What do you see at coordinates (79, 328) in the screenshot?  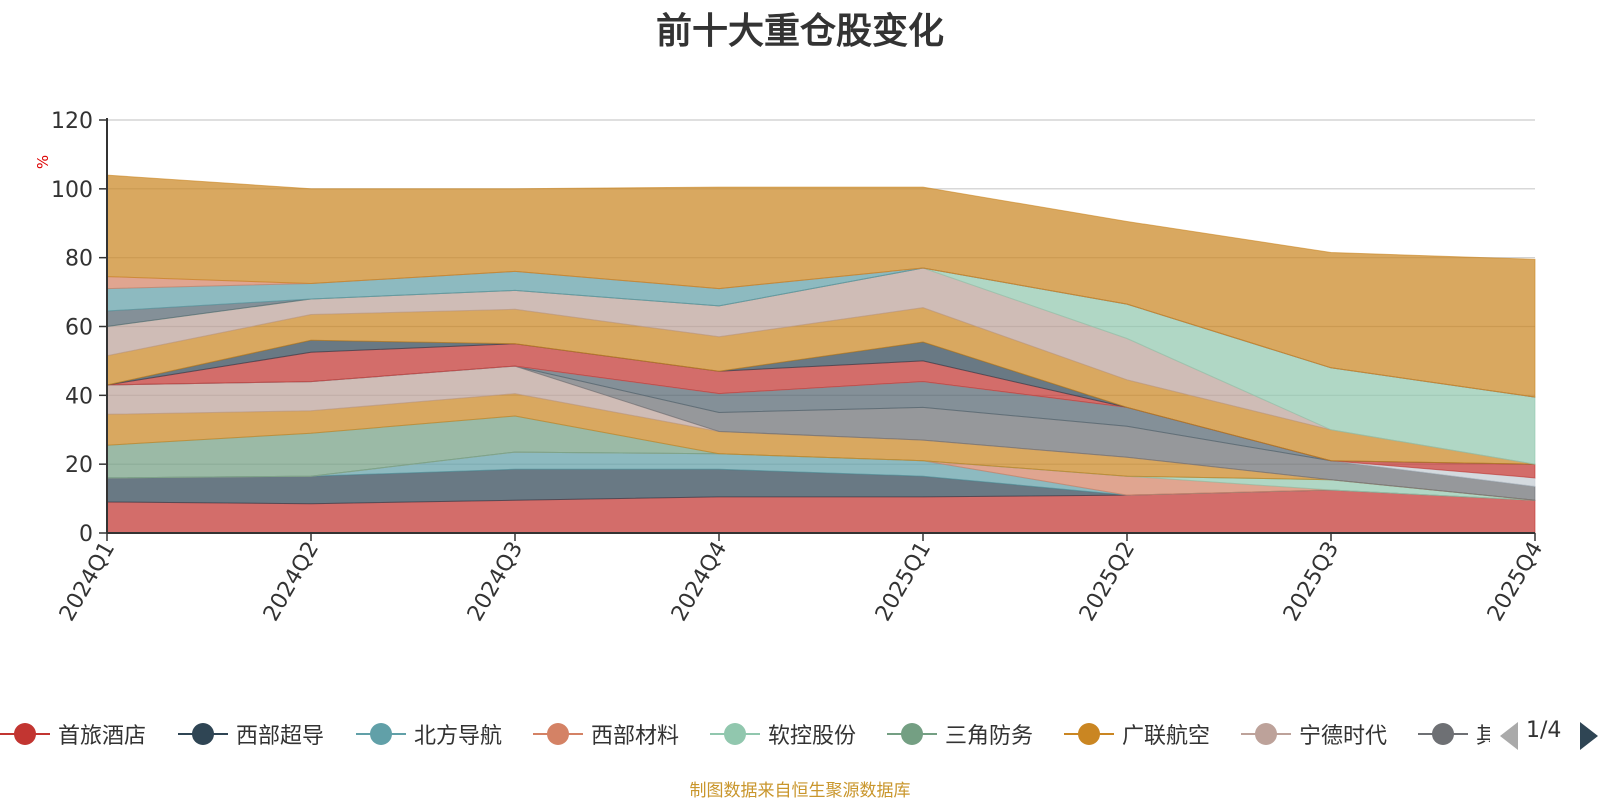 I see `y-tick-label: 60` at bounding box center [79, 328].